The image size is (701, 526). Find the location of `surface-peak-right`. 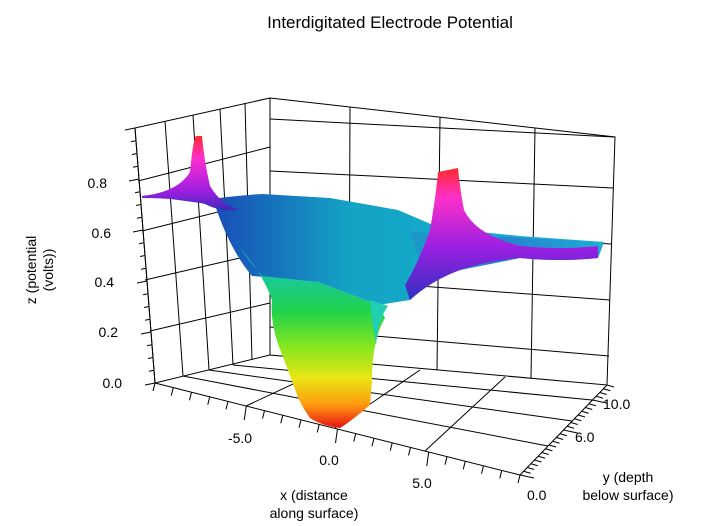

surface-peak-right is located at coordinates (501, 234).